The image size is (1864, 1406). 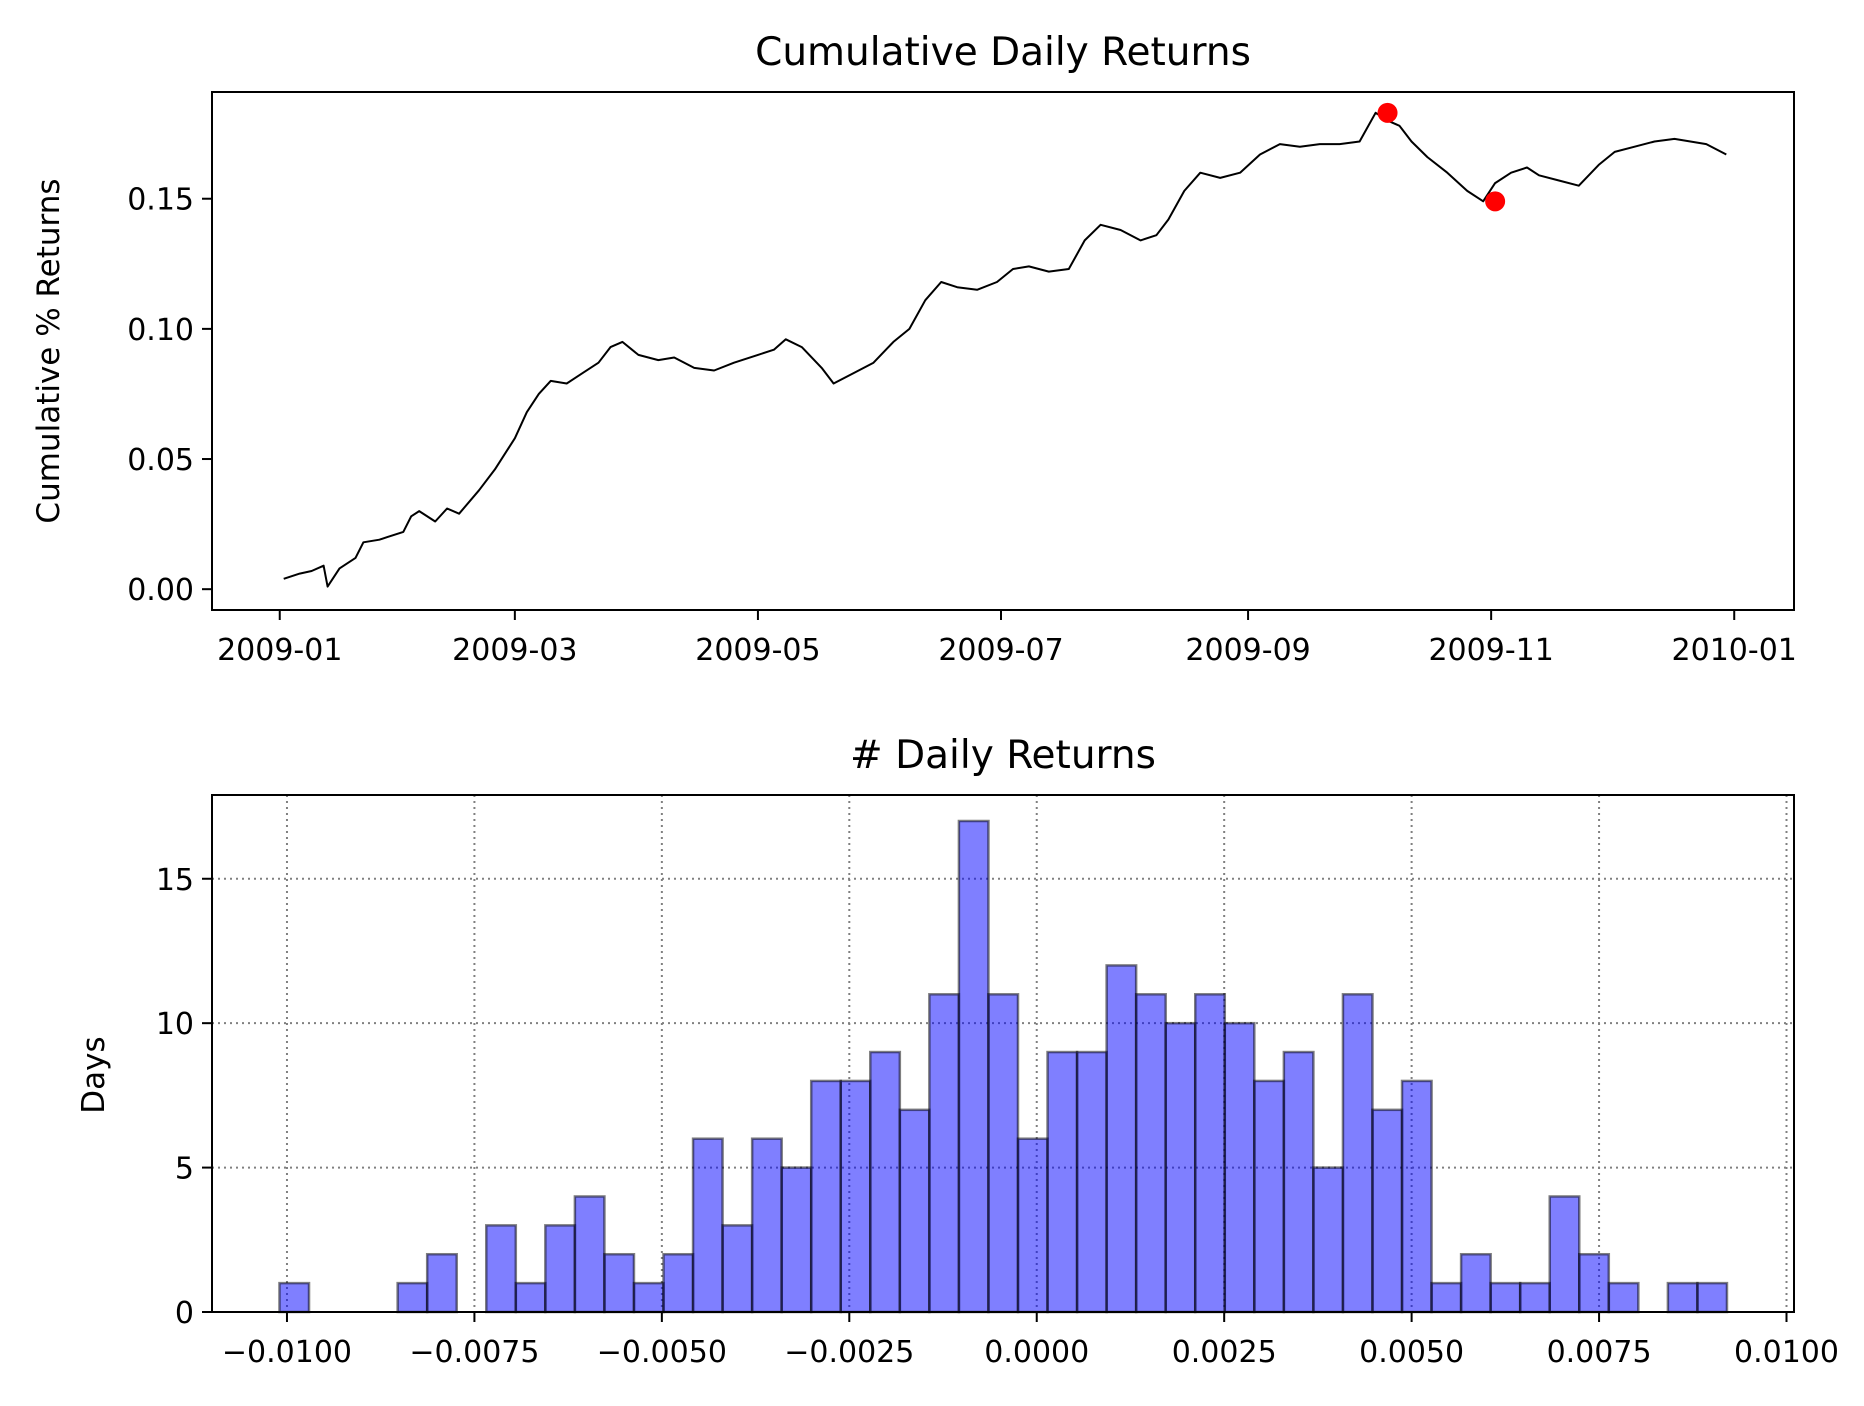 I want to click on x-tick-label: −0.0025, so click(x=849, y=1352).